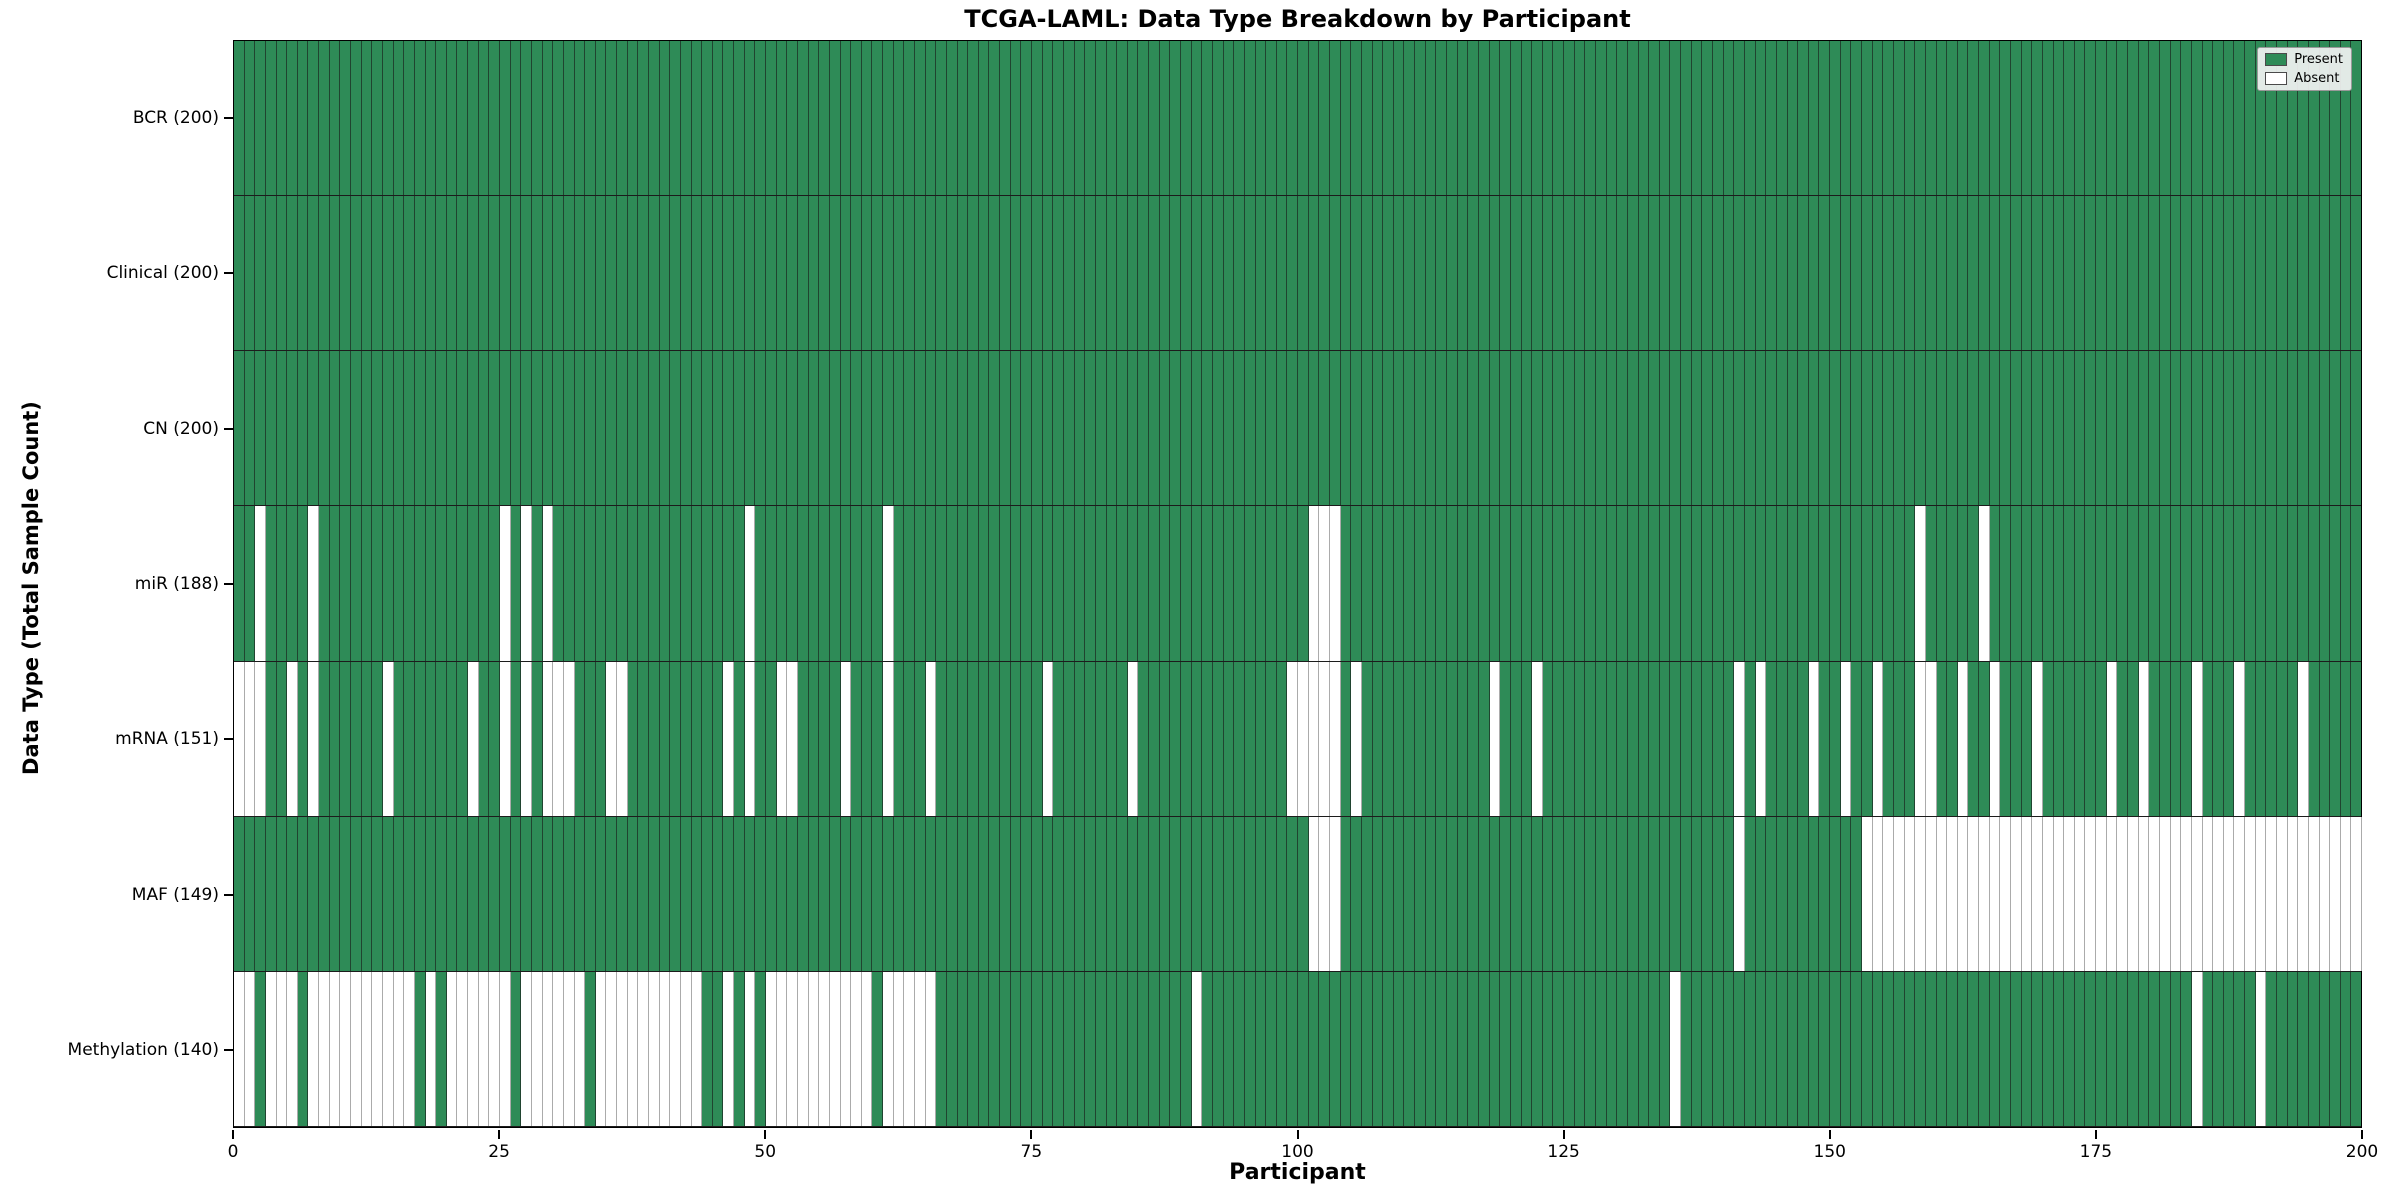 This screenshot has height=1200, width=2400. Describe the element at coordinates (1298, 894) in the screenshot. I see `heatmap-row-maf` at that location.